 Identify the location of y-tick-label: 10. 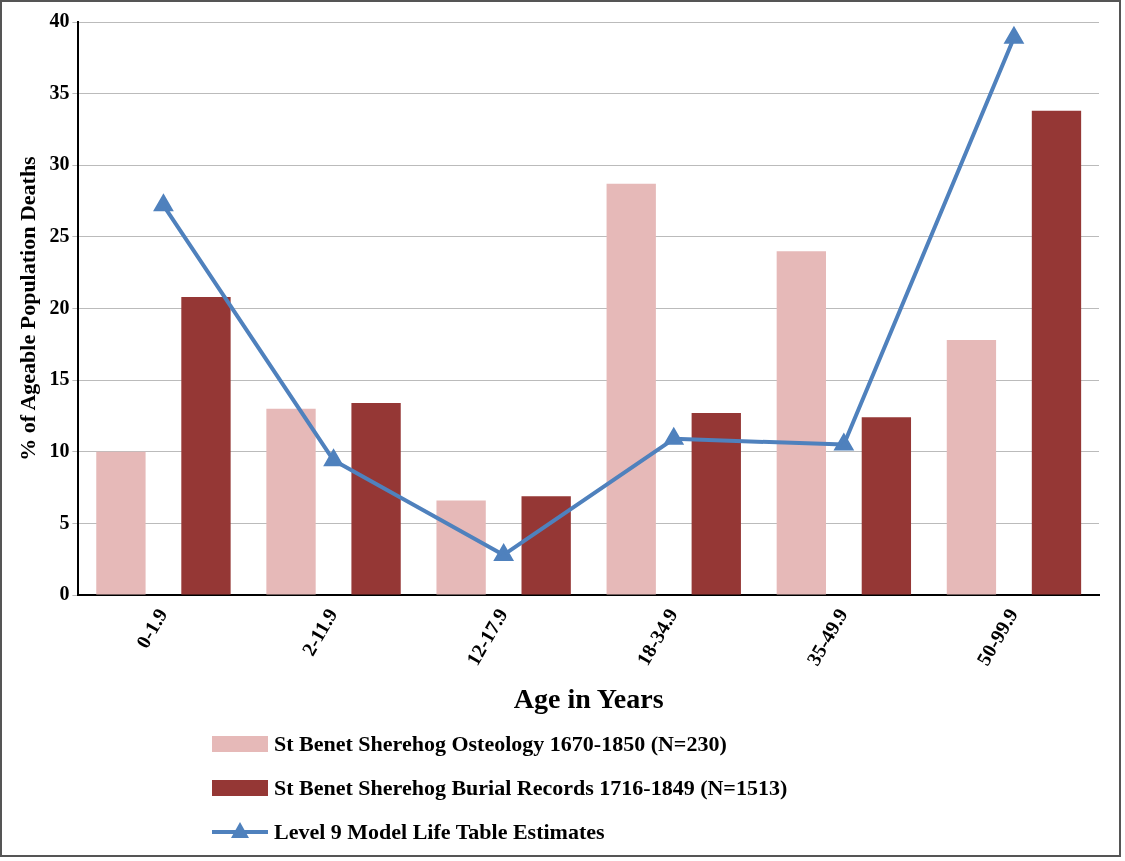
(59, 449).